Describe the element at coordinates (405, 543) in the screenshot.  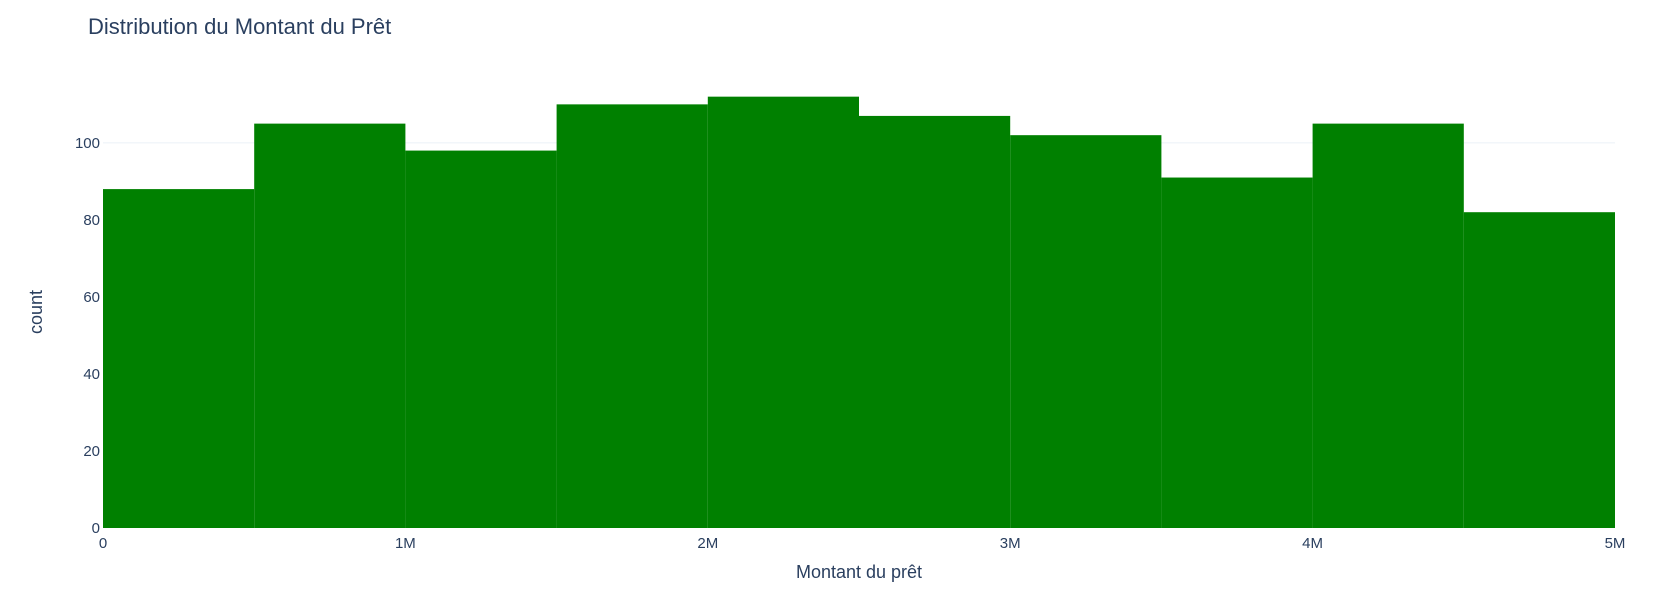
I see `x-tick-label: 1M` at that location.